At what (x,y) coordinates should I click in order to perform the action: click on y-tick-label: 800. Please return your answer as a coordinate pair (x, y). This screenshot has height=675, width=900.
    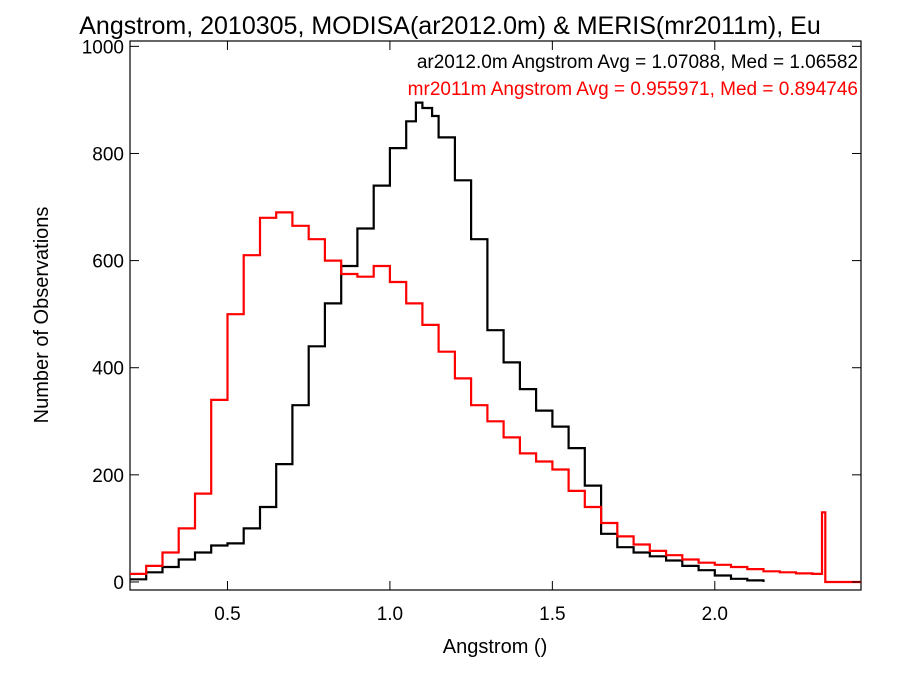
    Looking at the image, I should click on (108, 154).